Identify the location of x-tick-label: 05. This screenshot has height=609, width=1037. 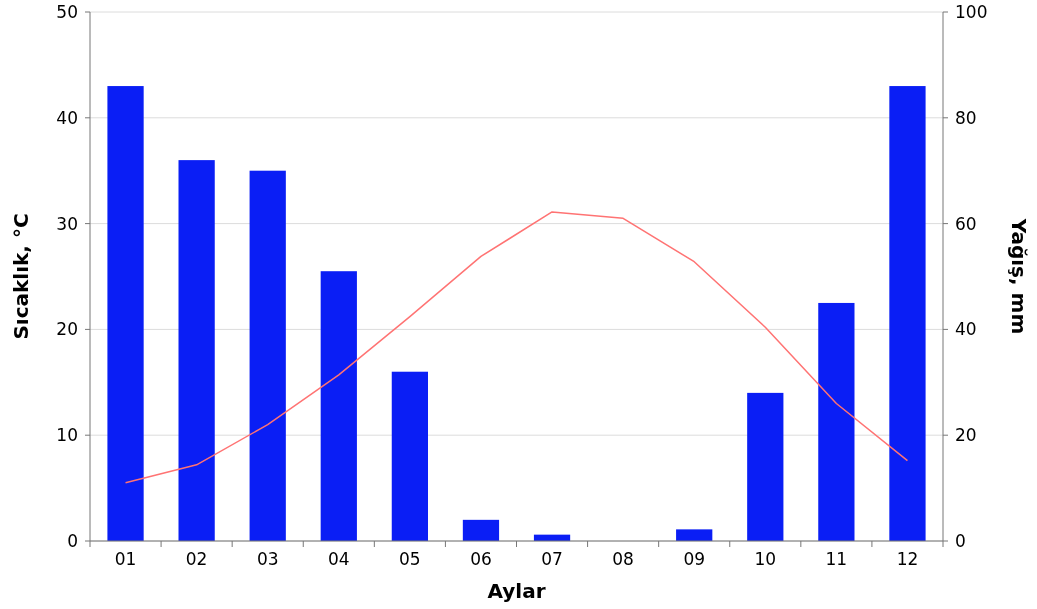
(410, 559).